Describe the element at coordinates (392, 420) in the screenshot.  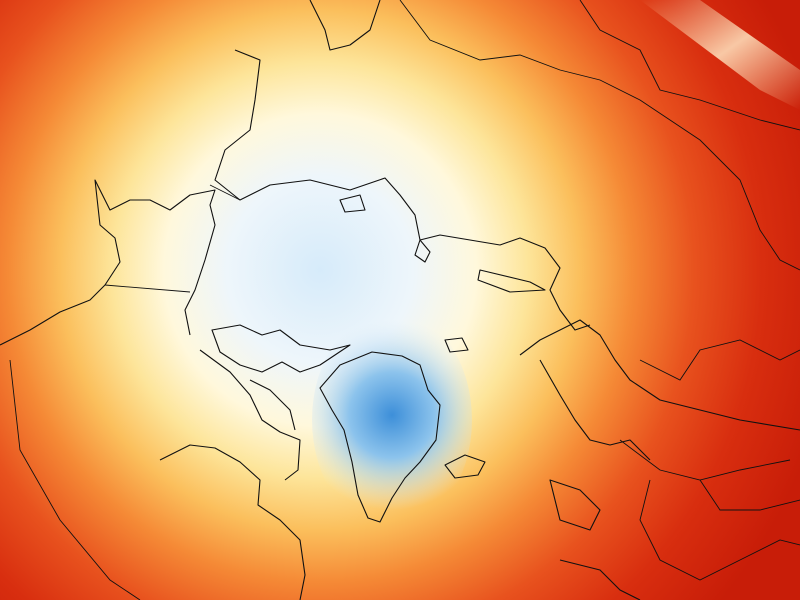
I see `cold-anomaly` at that location.